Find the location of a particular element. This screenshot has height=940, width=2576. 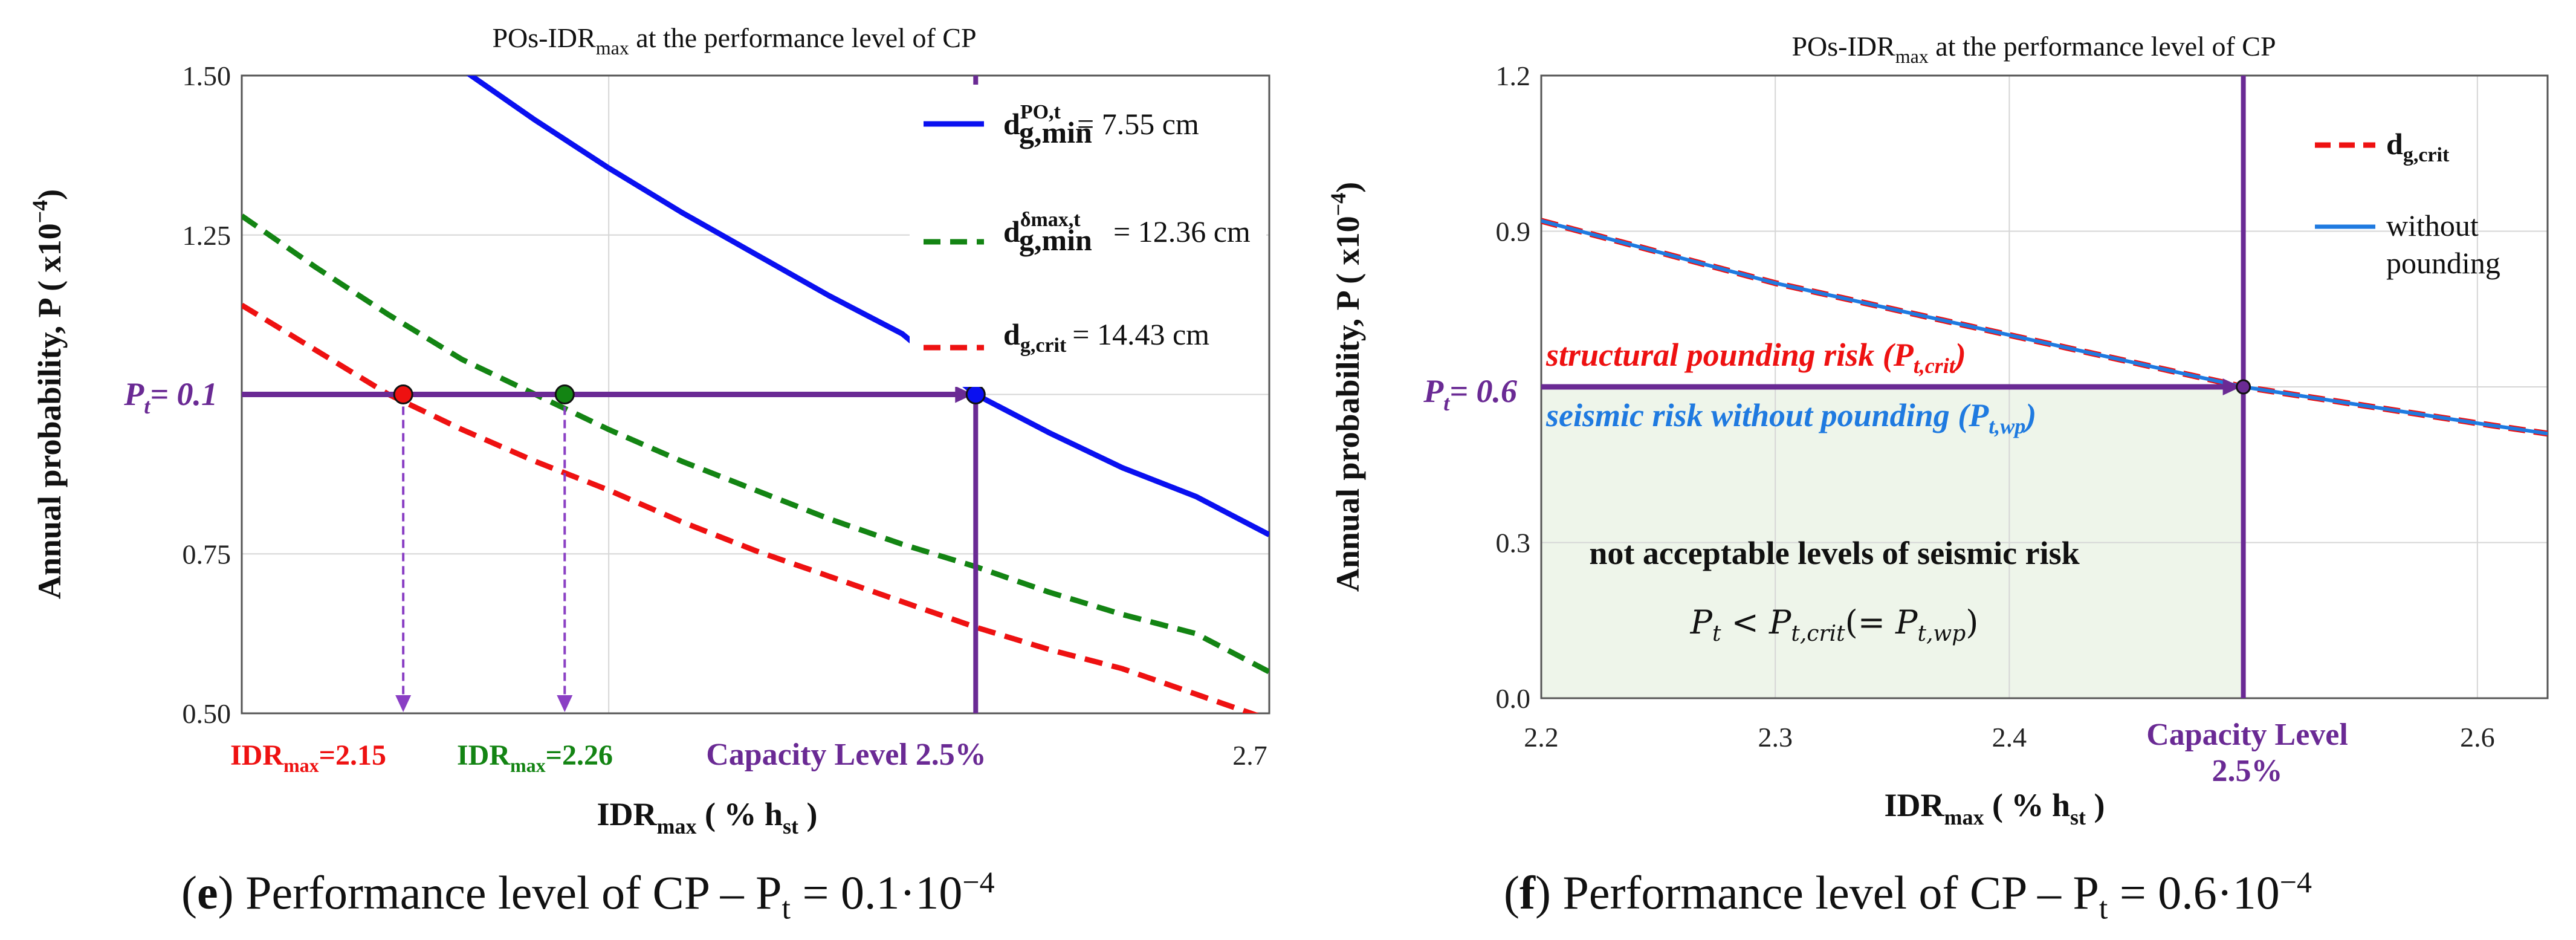

y-tick-label: 1.50 is located at coordinates (207, 75).